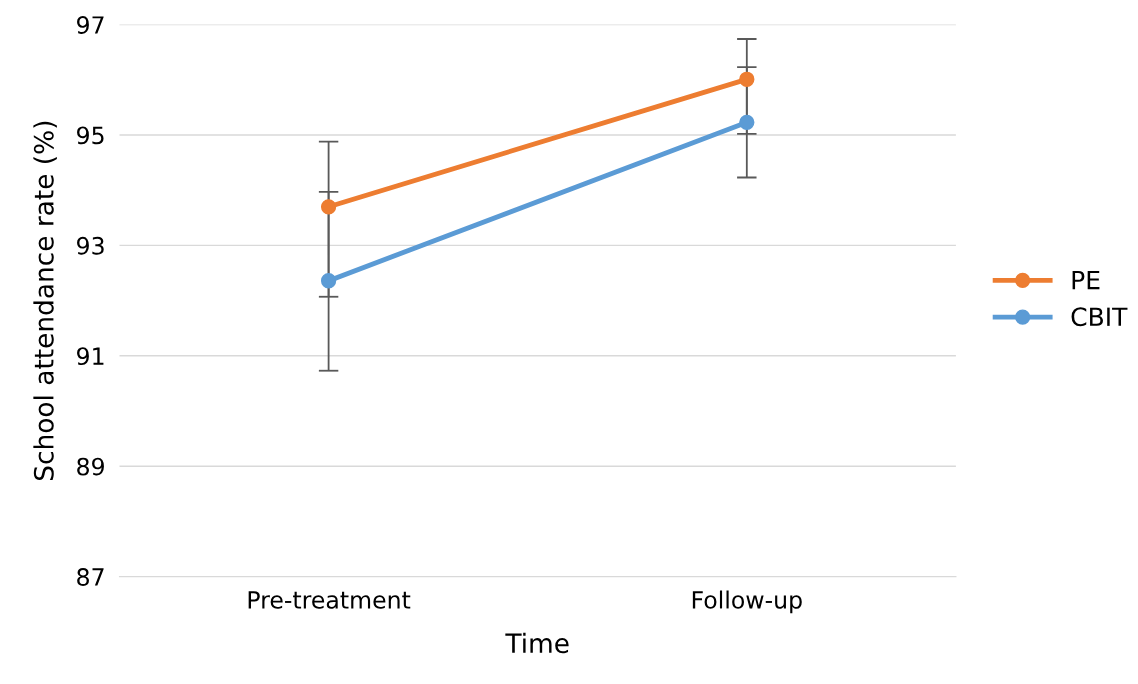  What do you see at coordinates (90, 356) in the screenshot?
I see `y-tick-label: 91` at bounding box center [90, 356].